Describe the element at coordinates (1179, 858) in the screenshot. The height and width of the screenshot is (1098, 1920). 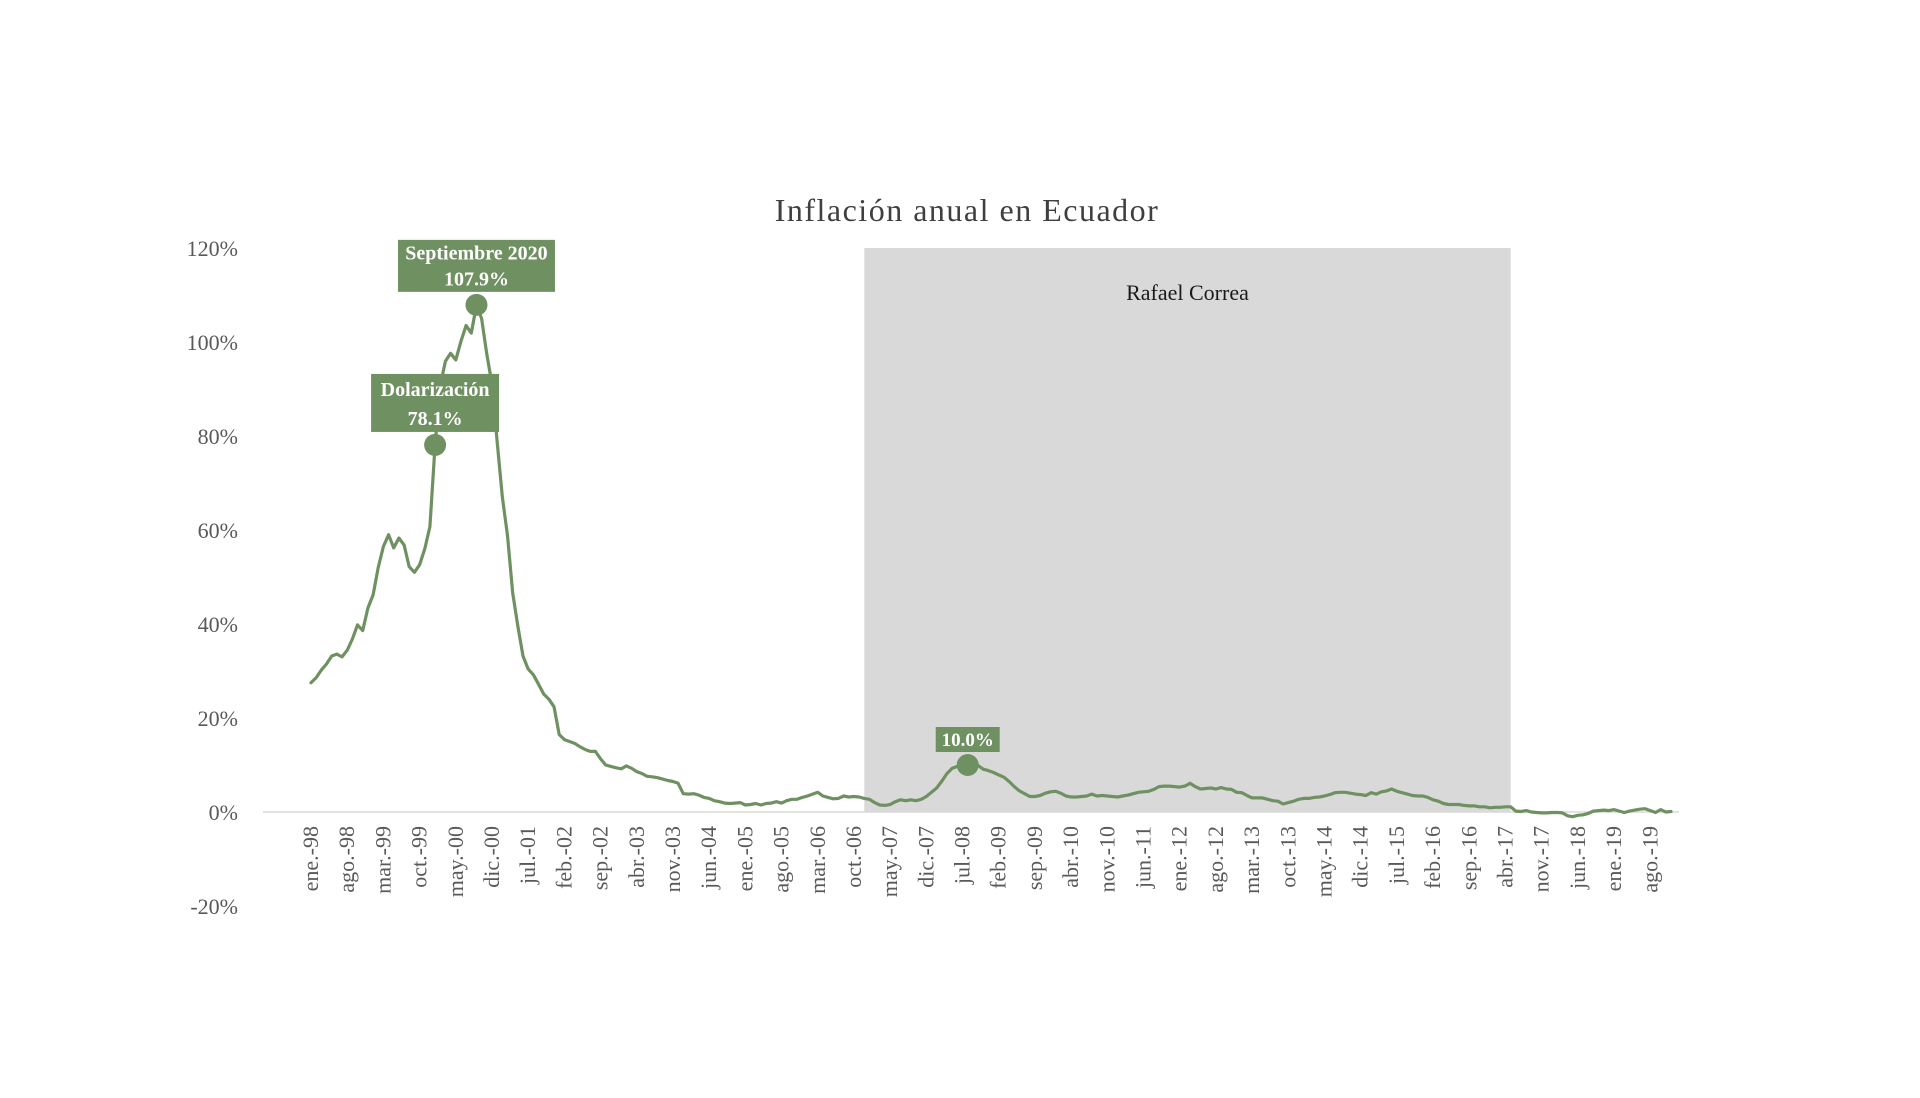
I see `x-tick-label: ene.-12` at that location.